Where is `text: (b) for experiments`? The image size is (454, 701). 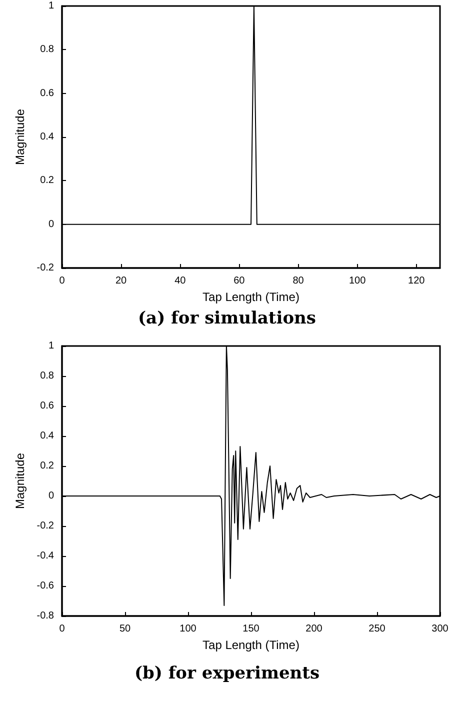 text: (b) for experiments is located at coordinates (227, 674).